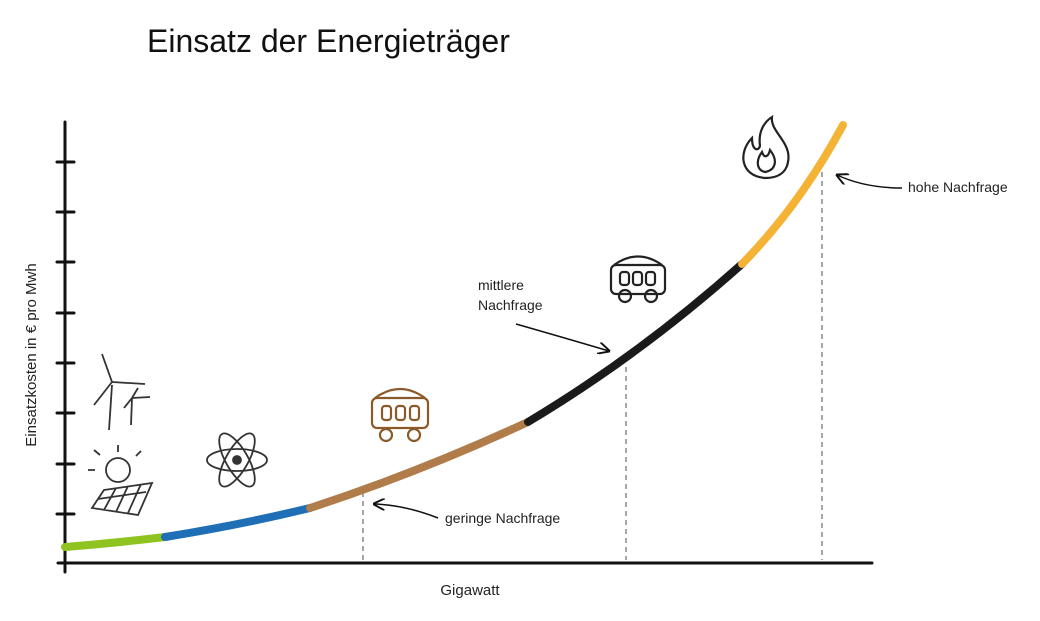 The height and width of the screenshot is (621, 1040). Describe the element at coordinates (510, 305) in the screenshot. I see `annotation-medium: Nachfrage` at that location.